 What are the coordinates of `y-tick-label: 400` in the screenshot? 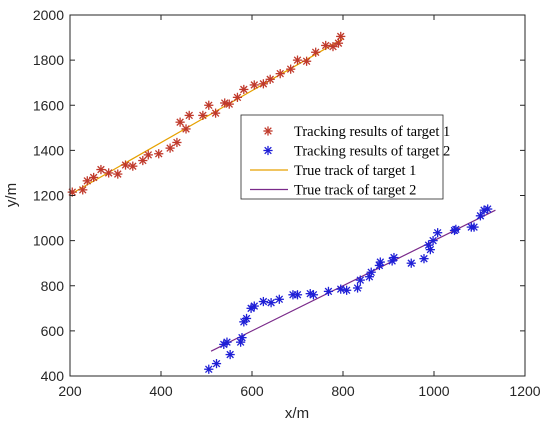 It's located at (53, 376).